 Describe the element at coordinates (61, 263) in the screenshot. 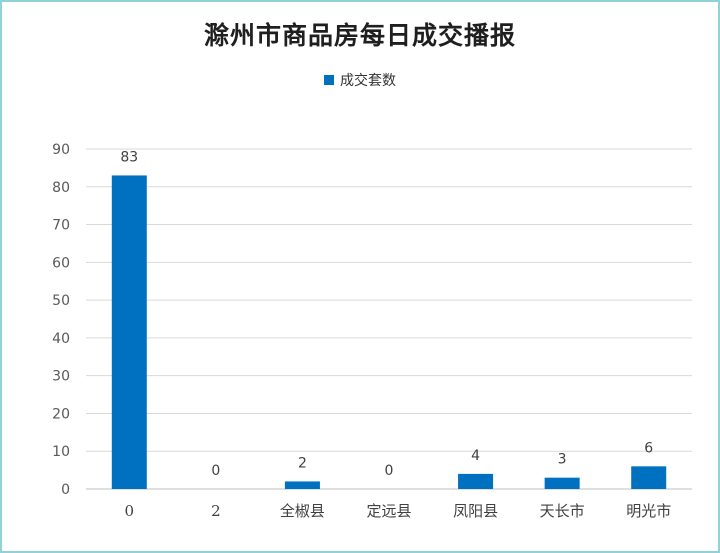

I see `y-tick-label: 60` at that location.